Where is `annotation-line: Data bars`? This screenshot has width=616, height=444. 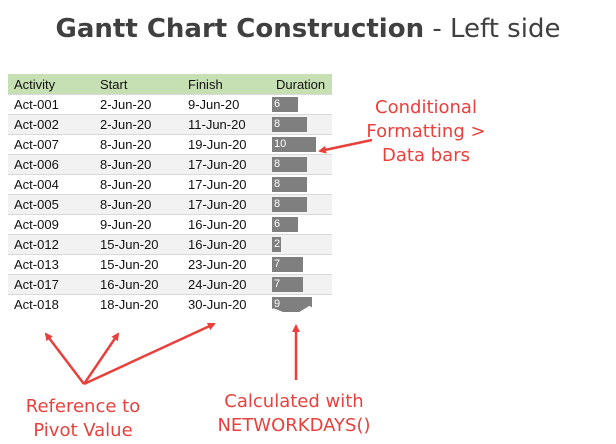 annotation-line: Data bars is located at coordinates (426, 155).